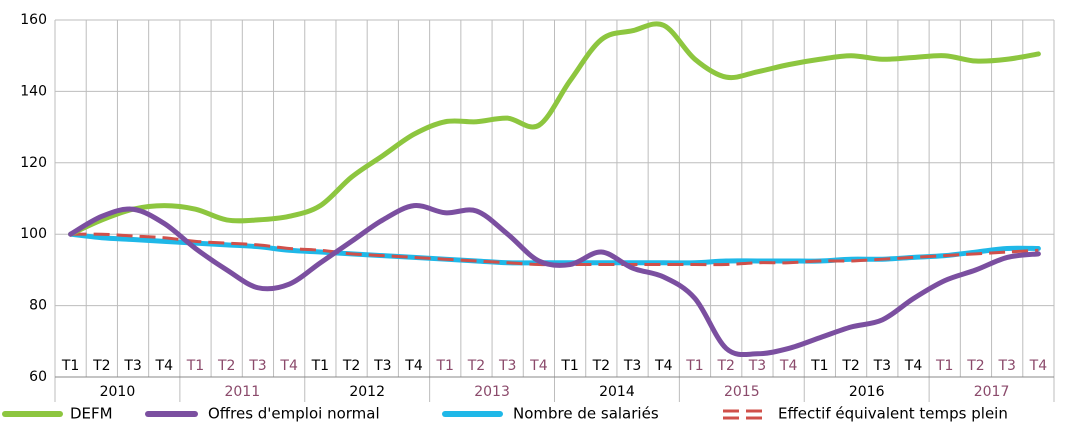 Image resolution: width=1077 pixels, height=428 pixels. I want to click on y-tick-label: 160, so click(33, 20).